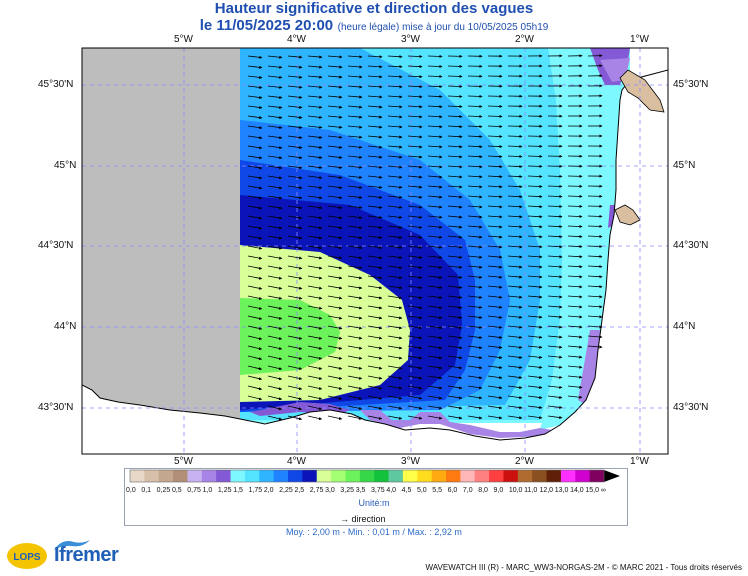 The height and width of the screenshot is (576, 748). I want to click on legend-swatch, so click(396, 476).